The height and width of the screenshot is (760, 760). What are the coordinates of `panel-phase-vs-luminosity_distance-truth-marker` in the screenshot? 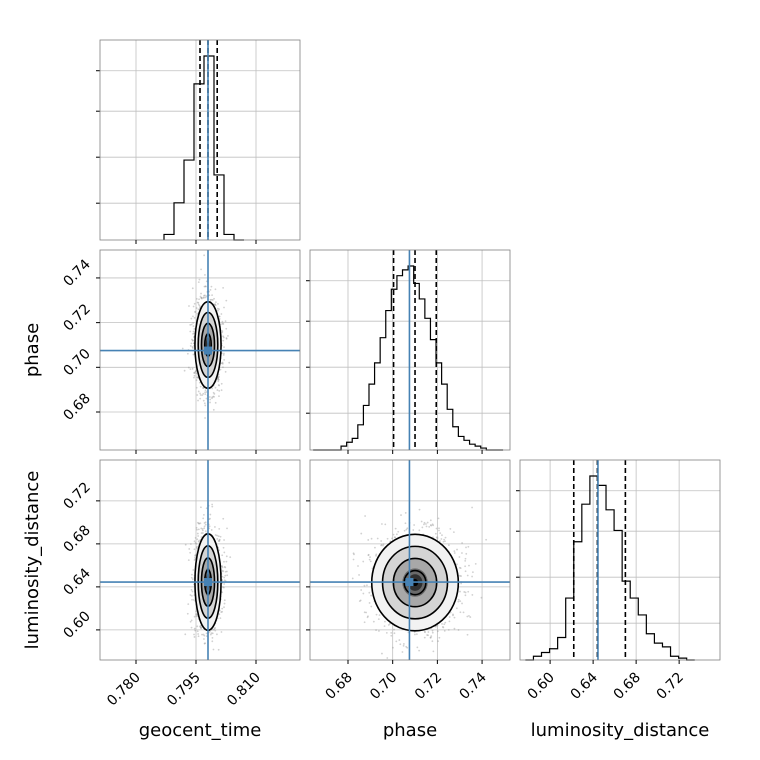 It's located at (409, 582).